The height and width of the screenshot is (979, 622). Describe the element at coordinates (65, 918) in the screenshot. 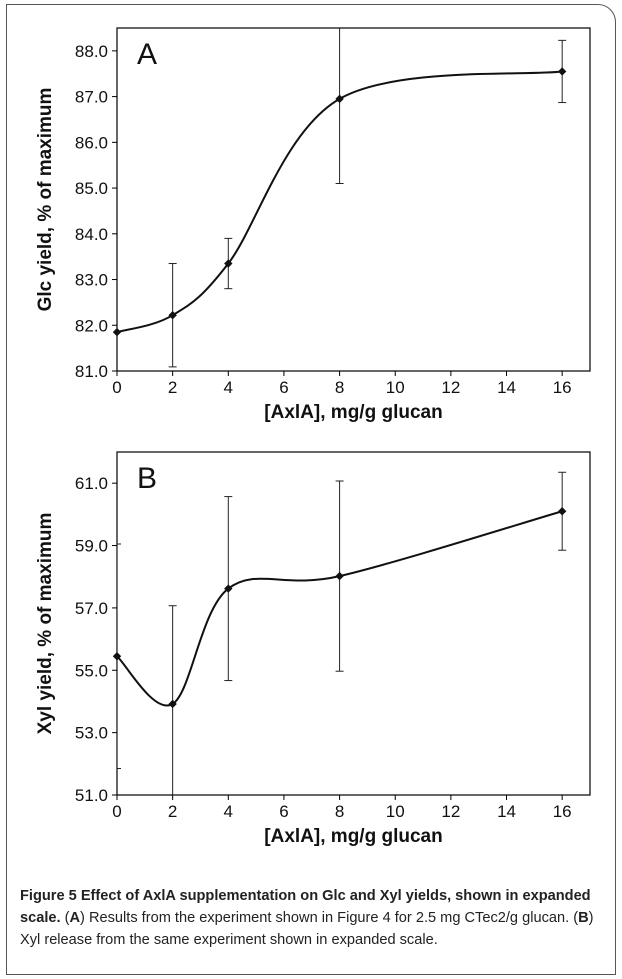

I see `caption-part: (` at that location.